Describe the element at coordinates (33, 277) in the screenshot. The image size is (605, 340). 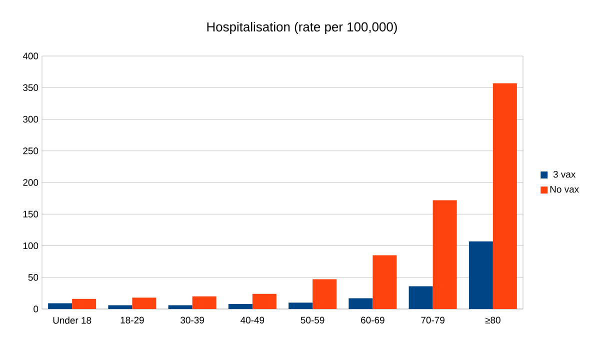
I see `y-tick-label: 50` at that location.